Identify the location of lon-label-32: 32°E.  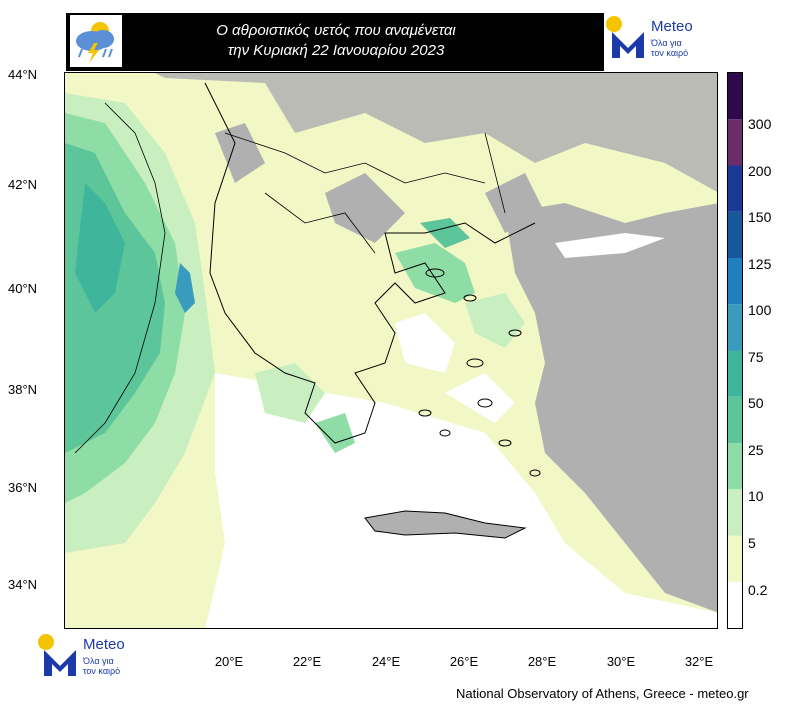
(699, 661).